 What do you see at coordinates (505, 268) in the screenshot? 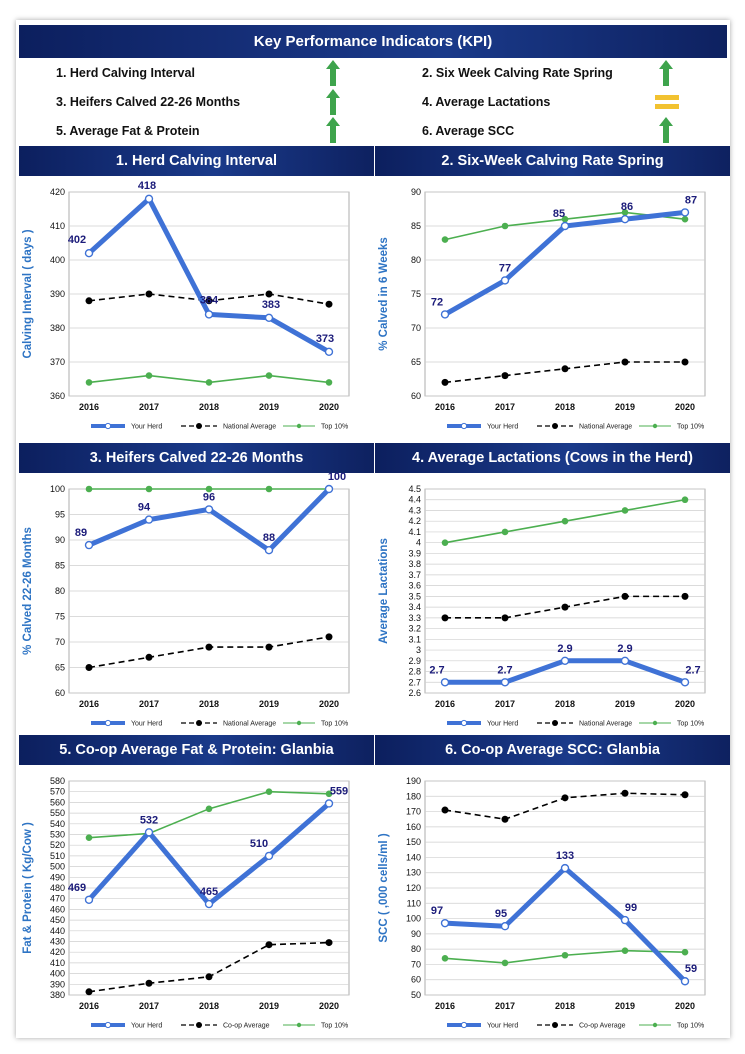
I see `data-label: 77` at bounding box center [505, 268].